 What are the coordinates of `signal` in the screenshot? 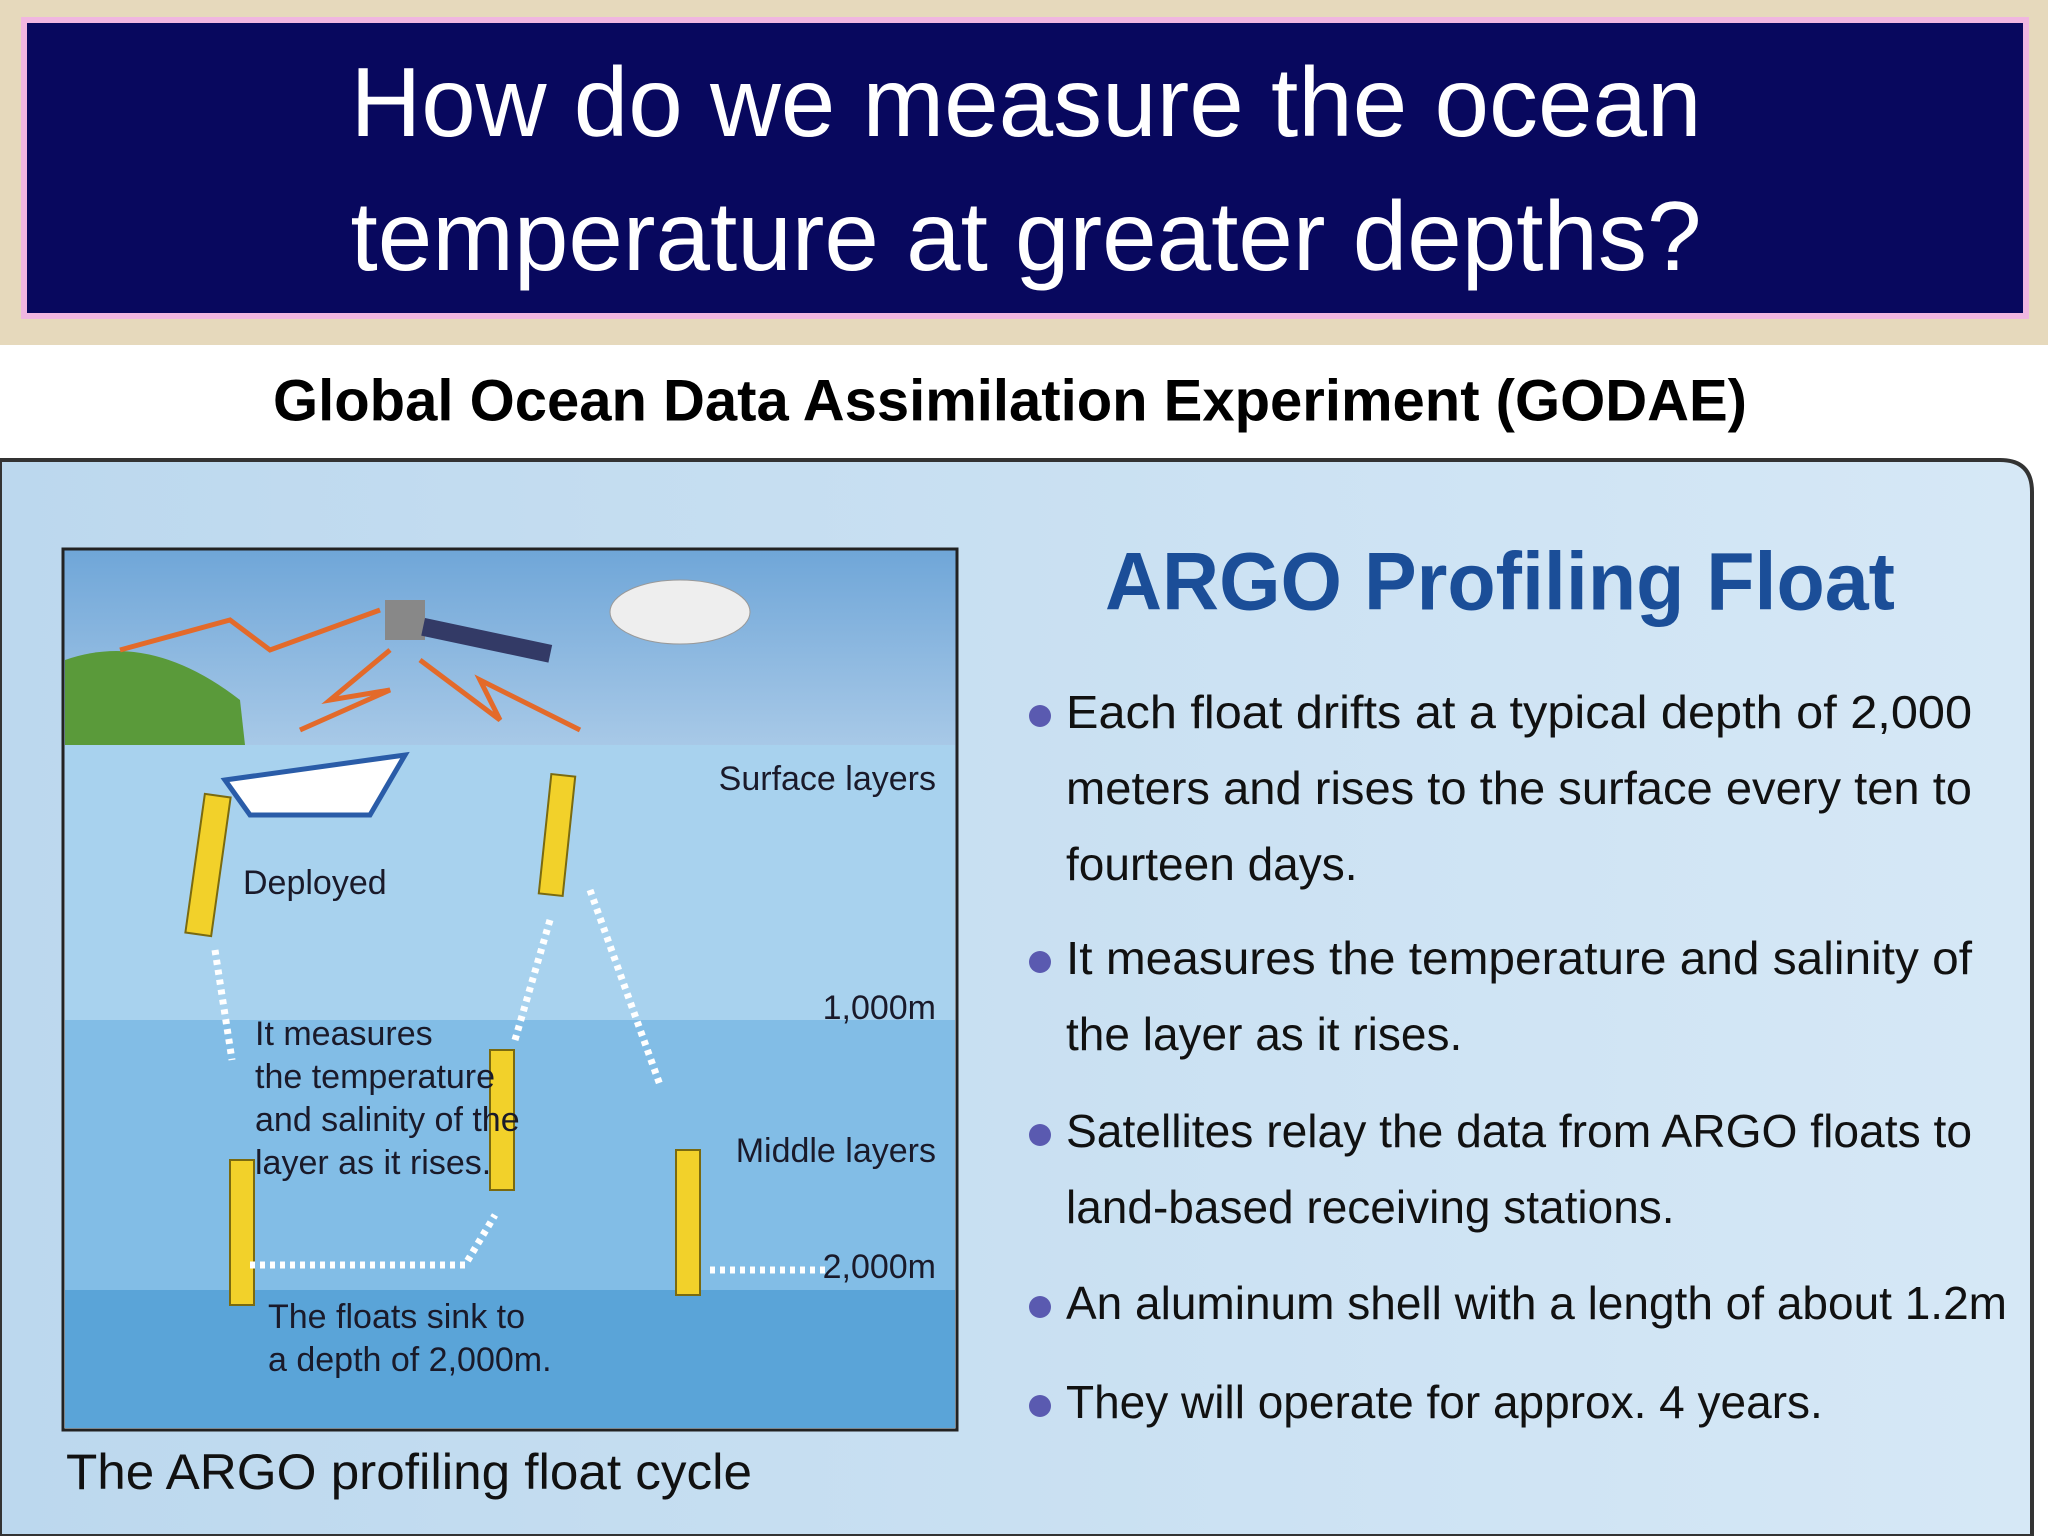 It's located at (350, 670).